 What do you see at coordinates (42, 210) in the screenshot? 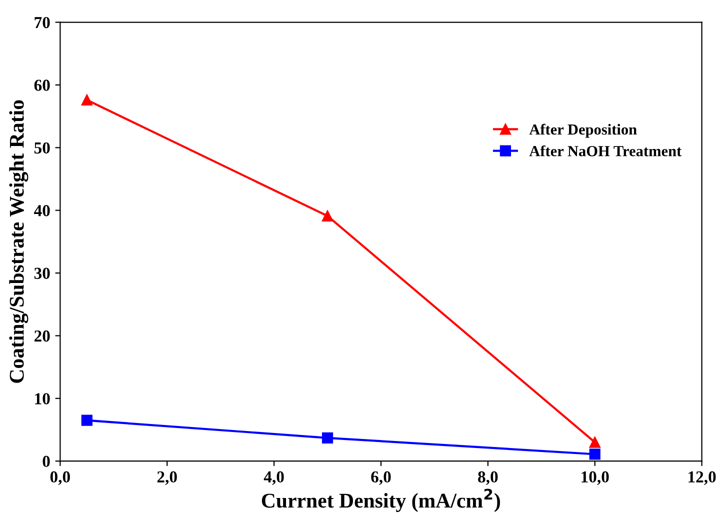
I see `y-tick-label: 40` at bounding box center [42, 210].